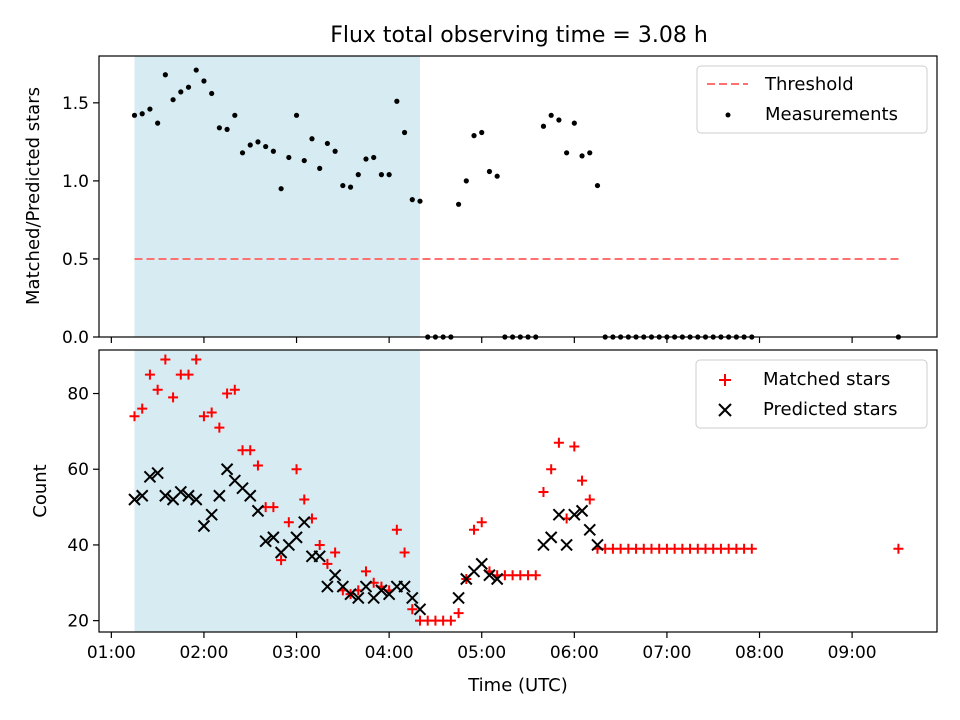  What do you see at coordinates (78, 546) in the screenshot?
I see `y-tick-label: 40` at bounding box center [78, 546].